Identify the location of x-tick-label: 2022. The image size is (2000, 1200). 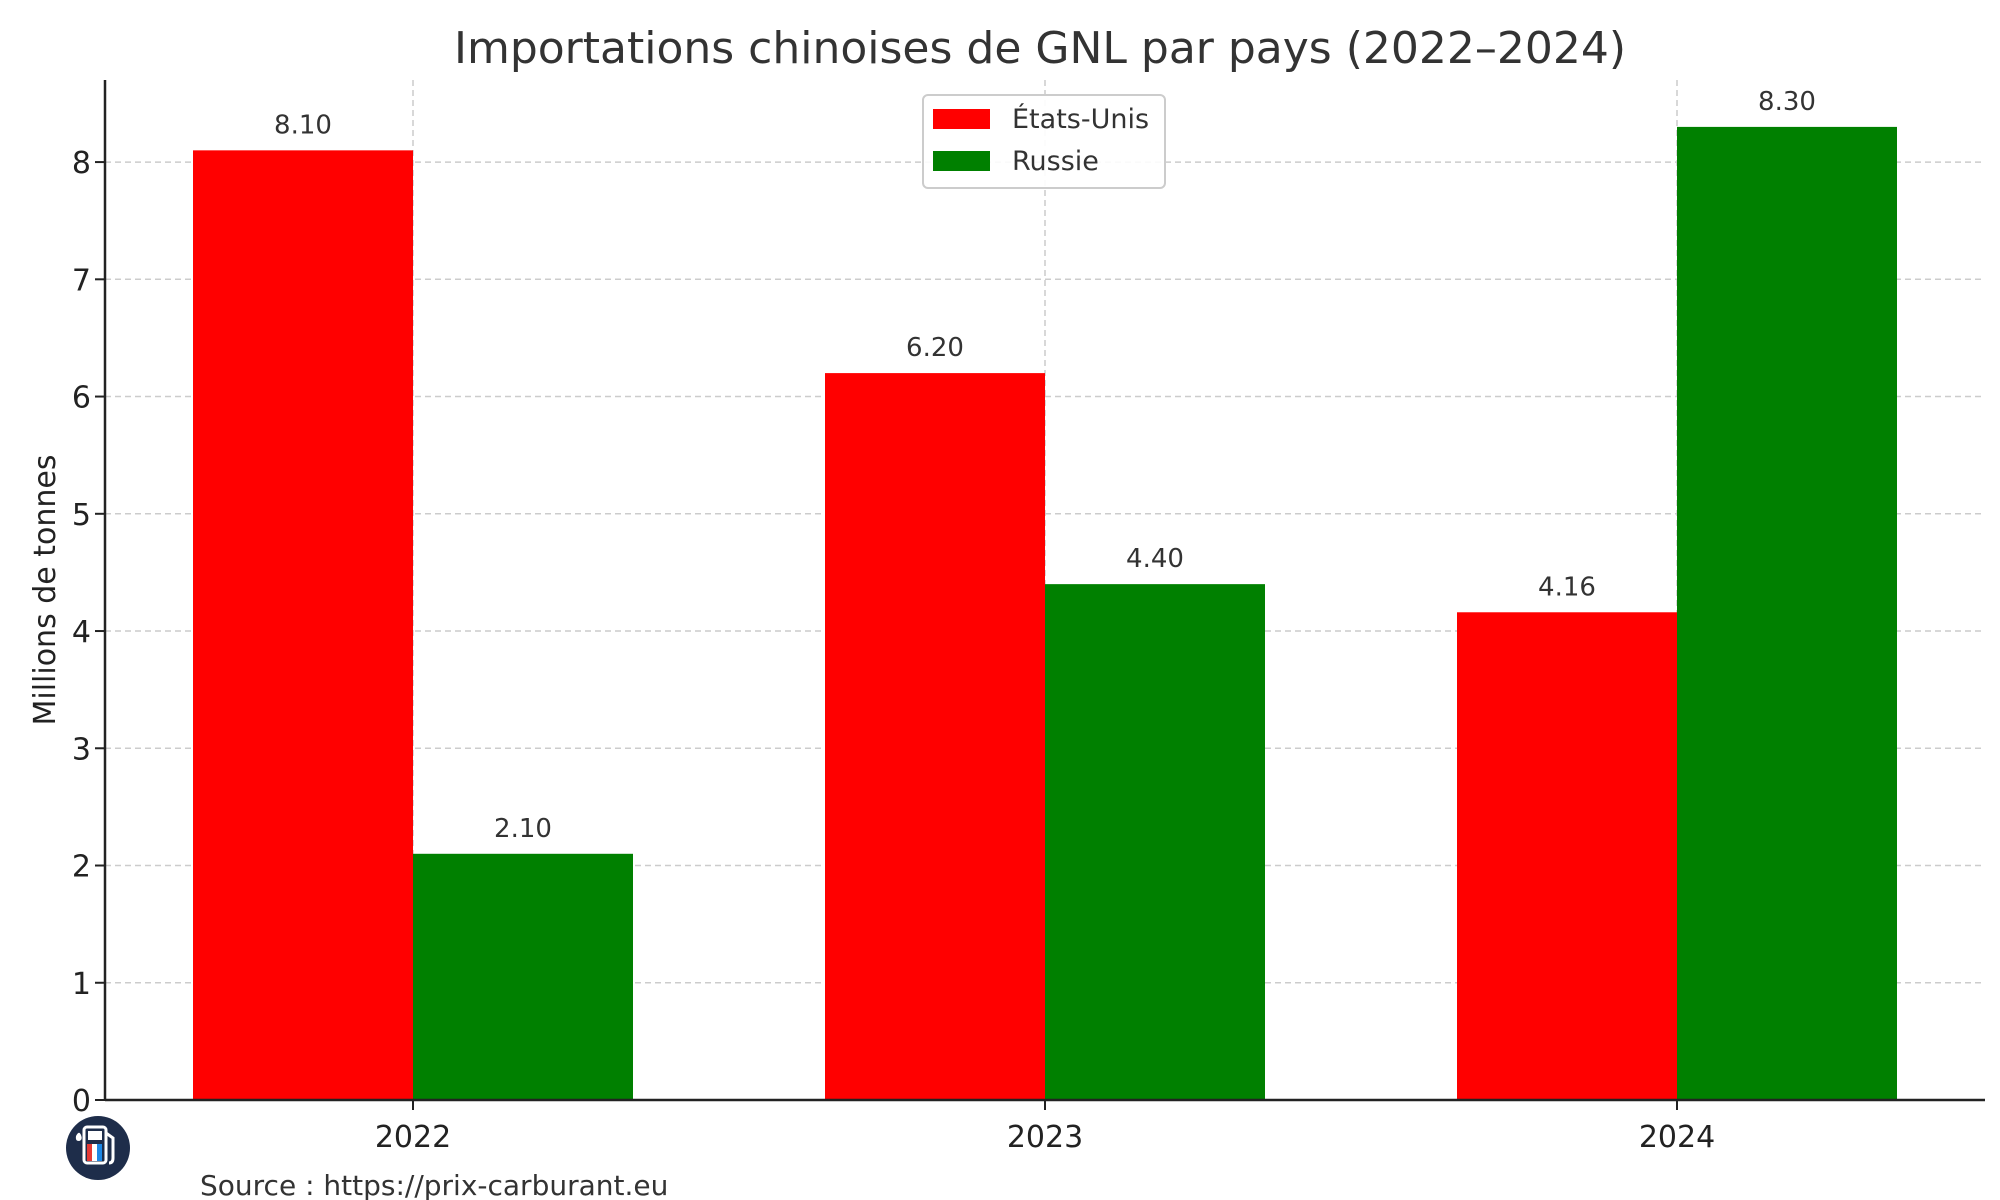
(413, 1137).